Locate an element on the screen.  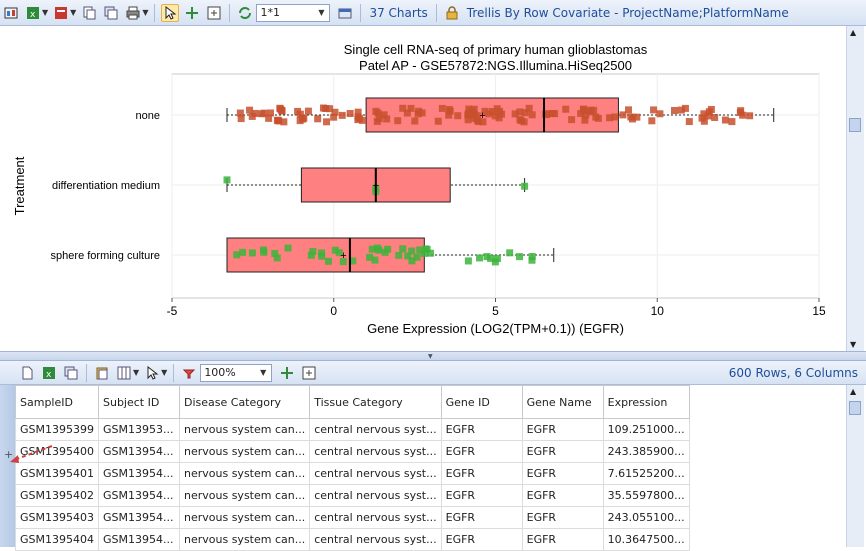
clear-filter-icon is located at coordinates (189, 373).